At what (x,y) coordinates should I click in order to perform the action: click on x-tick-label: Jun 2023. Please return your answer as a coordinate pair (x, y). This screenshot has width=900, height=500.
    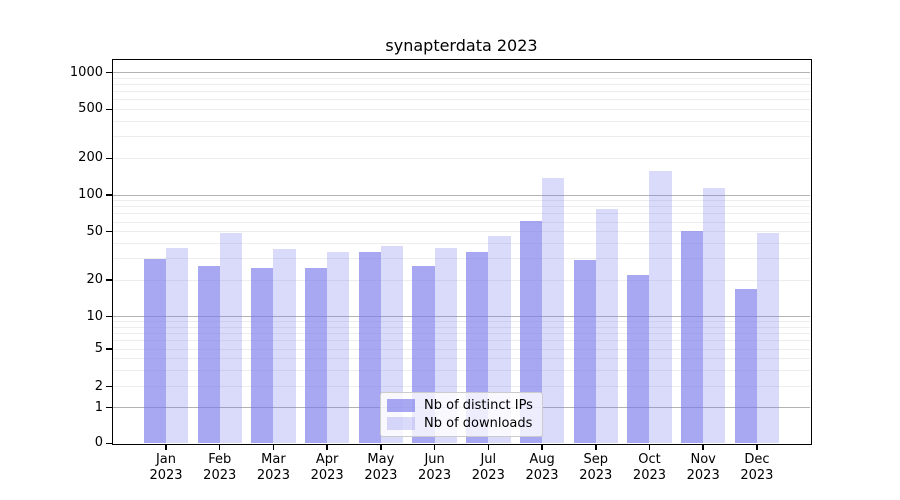
    Looking at the image, I should click on (435, 467).